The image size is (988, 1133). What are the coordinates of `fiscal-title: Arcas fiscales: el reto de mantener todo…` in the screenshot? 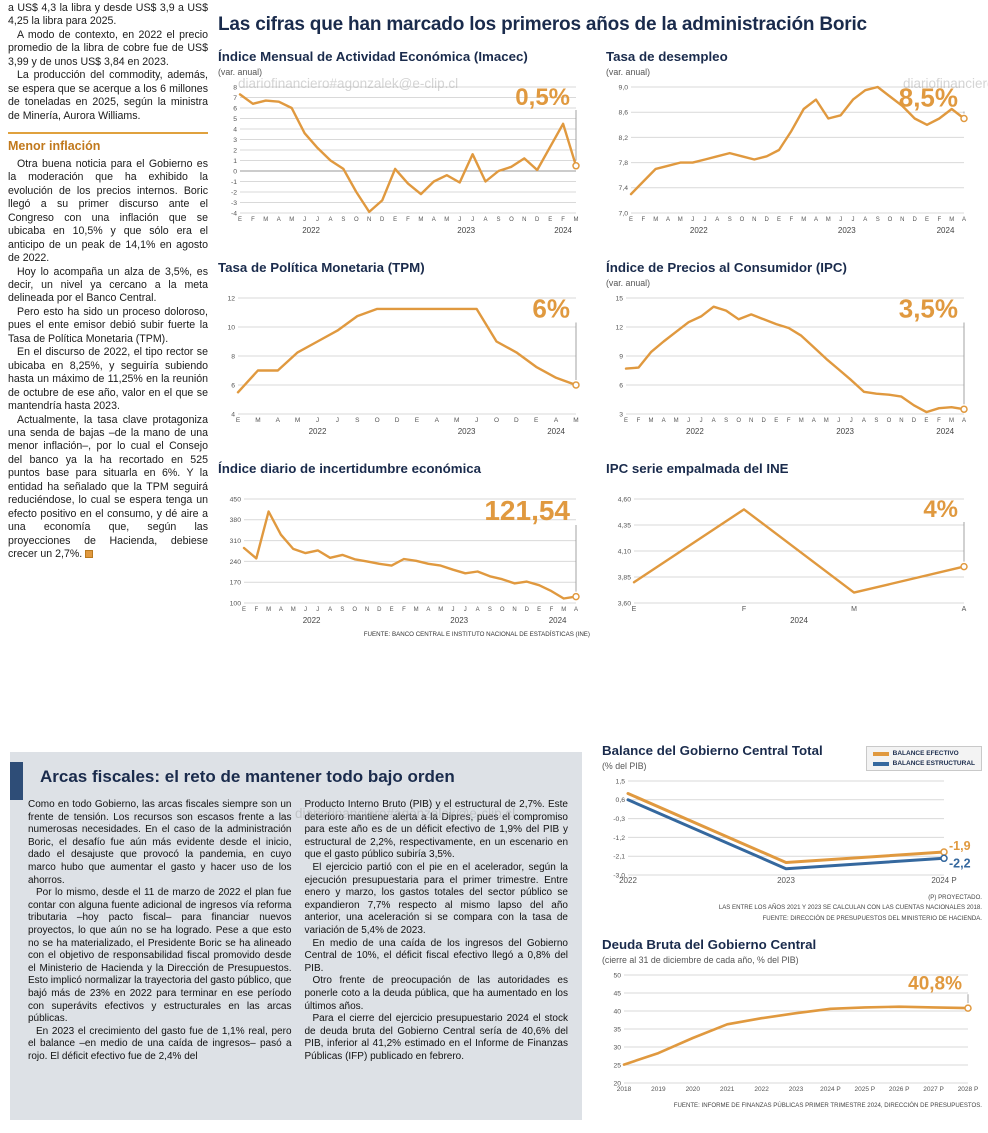 It's located at (247, 776).